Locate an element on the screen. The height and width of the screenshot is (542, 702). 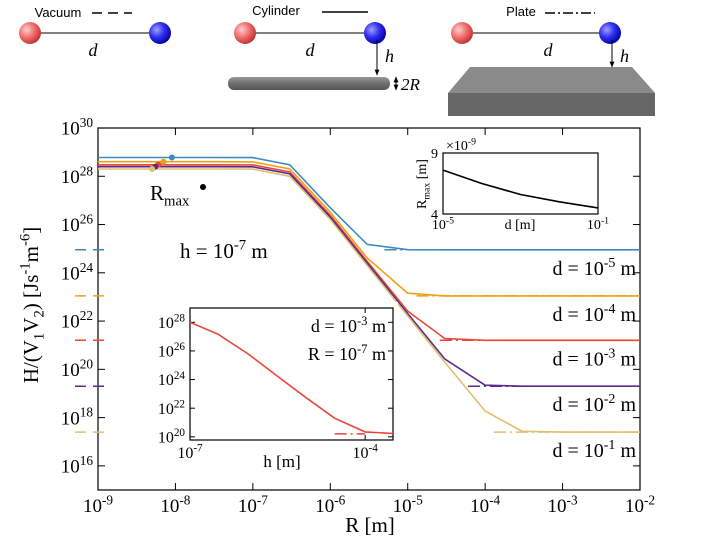
inset-background is located at coordinates (272, 388).